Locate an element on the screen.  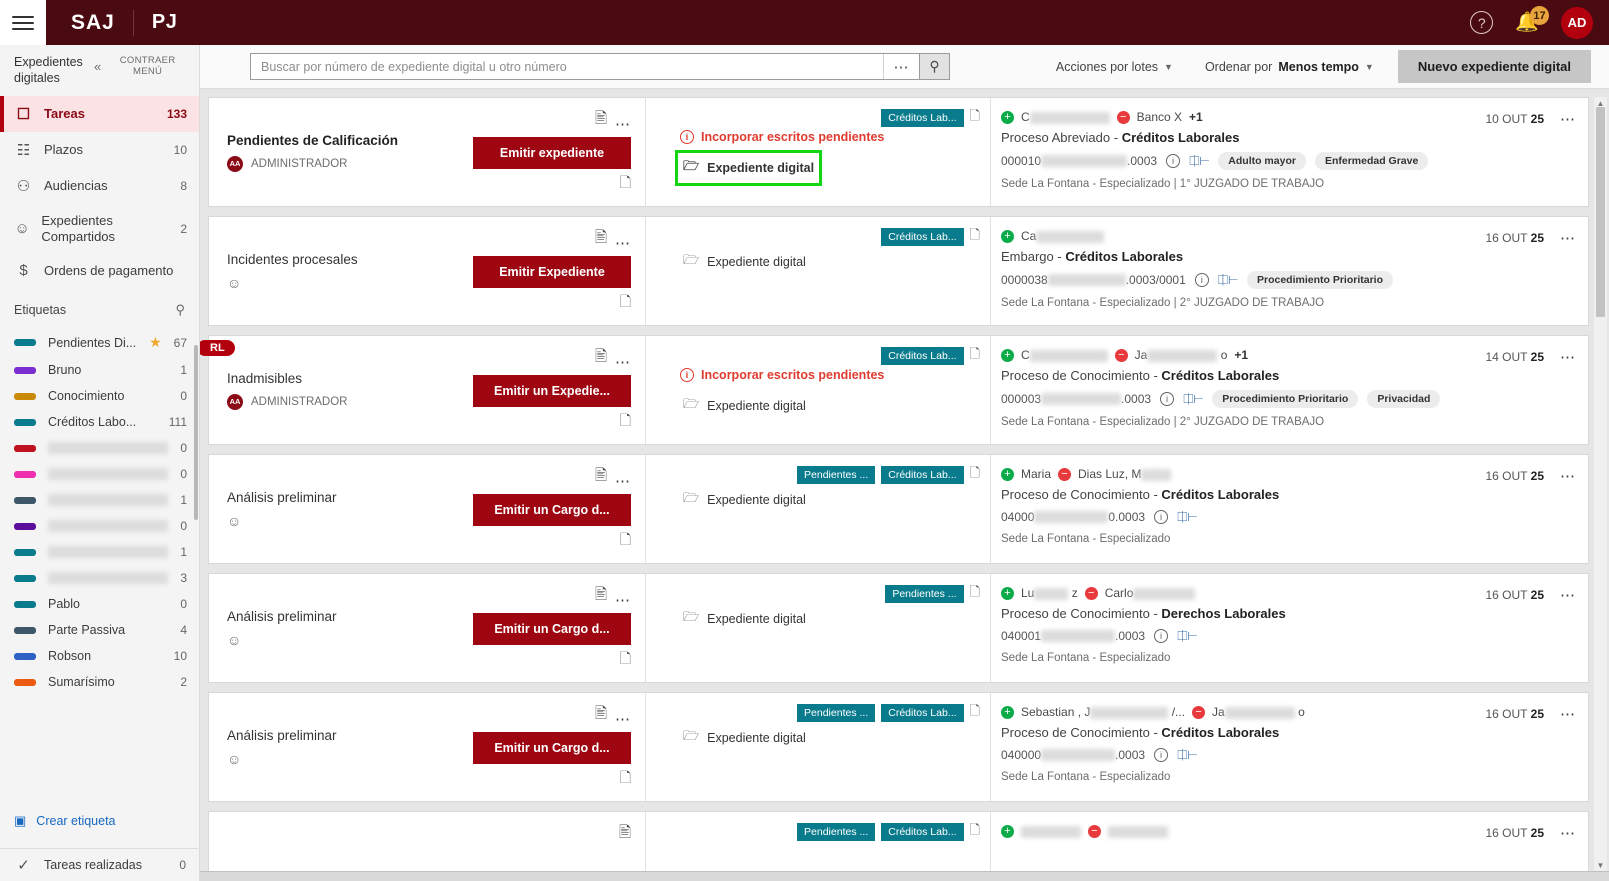
tag-item: Parte Passiva 4 is located at coordinates (99, 630).